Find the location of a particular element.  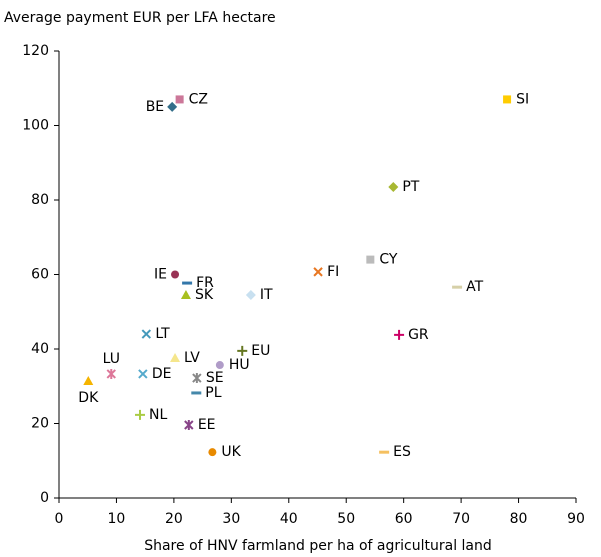

x-tick-label: 80 is located at coordinates (519, 519).